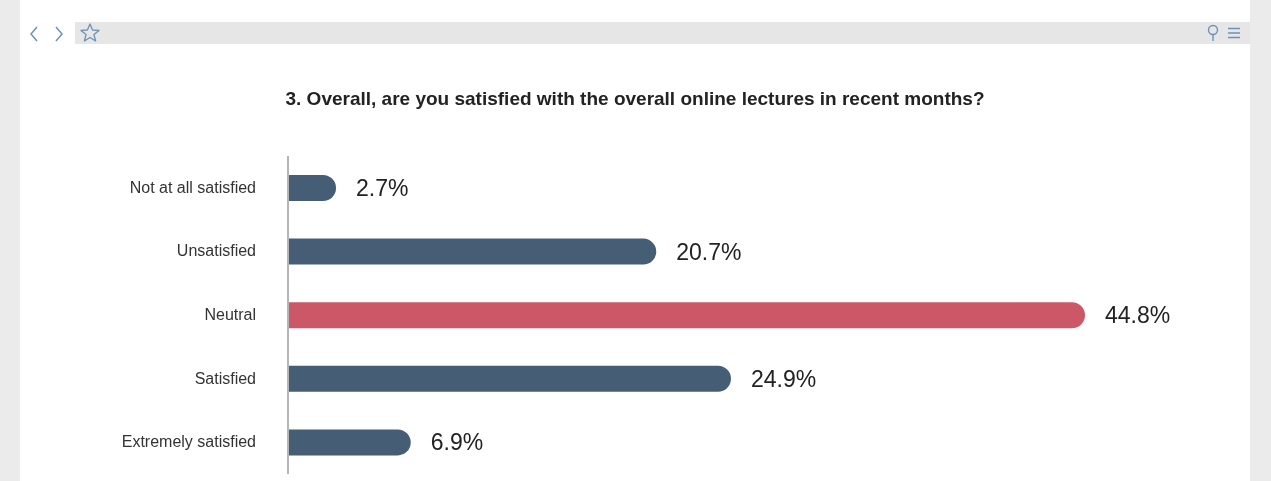 The image size is (1271, 481). Describe the element at coordinates (783, 378) in the screenshot. I see `data-label: 24.9%` at that location.